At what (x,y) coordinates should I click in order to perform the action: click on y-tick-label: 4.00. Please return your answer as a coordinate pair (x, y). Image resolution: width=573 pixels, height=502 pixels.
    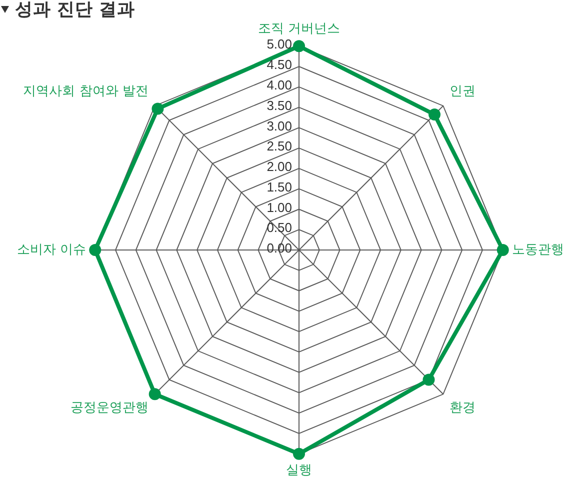
    Looking at the image, I should click on (279, 84).